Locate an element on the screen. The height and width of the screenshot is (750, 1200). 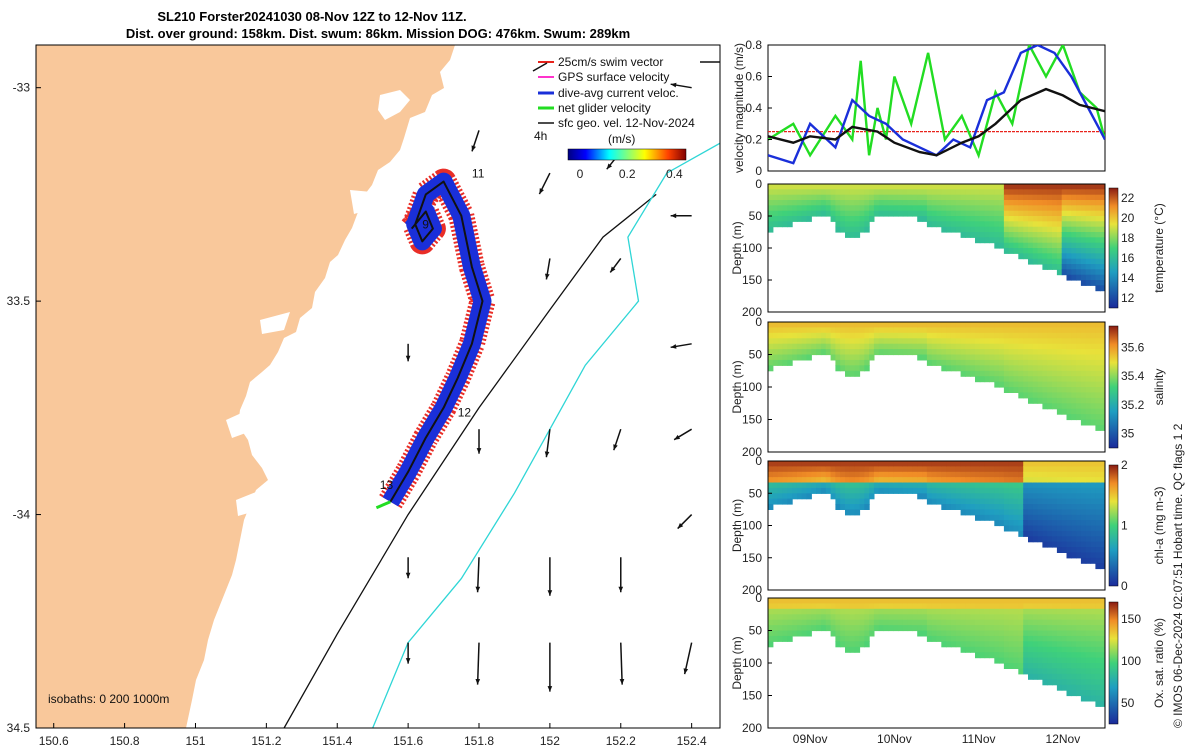
section-temperature-ytick-2: 100 is located at coordinates (752, 248).